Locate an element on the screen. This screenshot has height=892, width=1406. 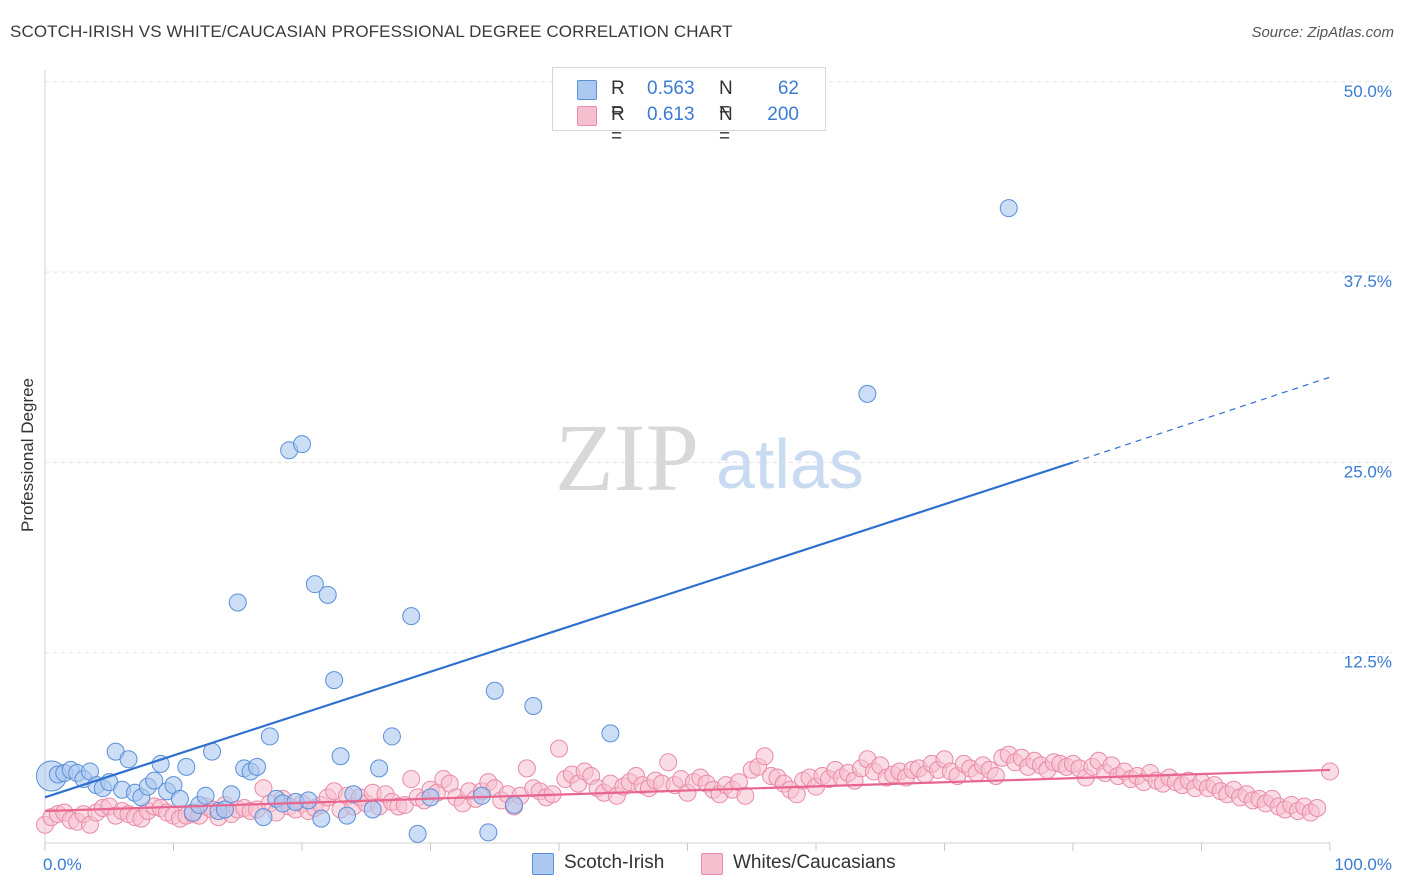
correlation-legend: R = 0.563 N = 62 R = 0.613 N = 200 is located at coordinates (689, 107).